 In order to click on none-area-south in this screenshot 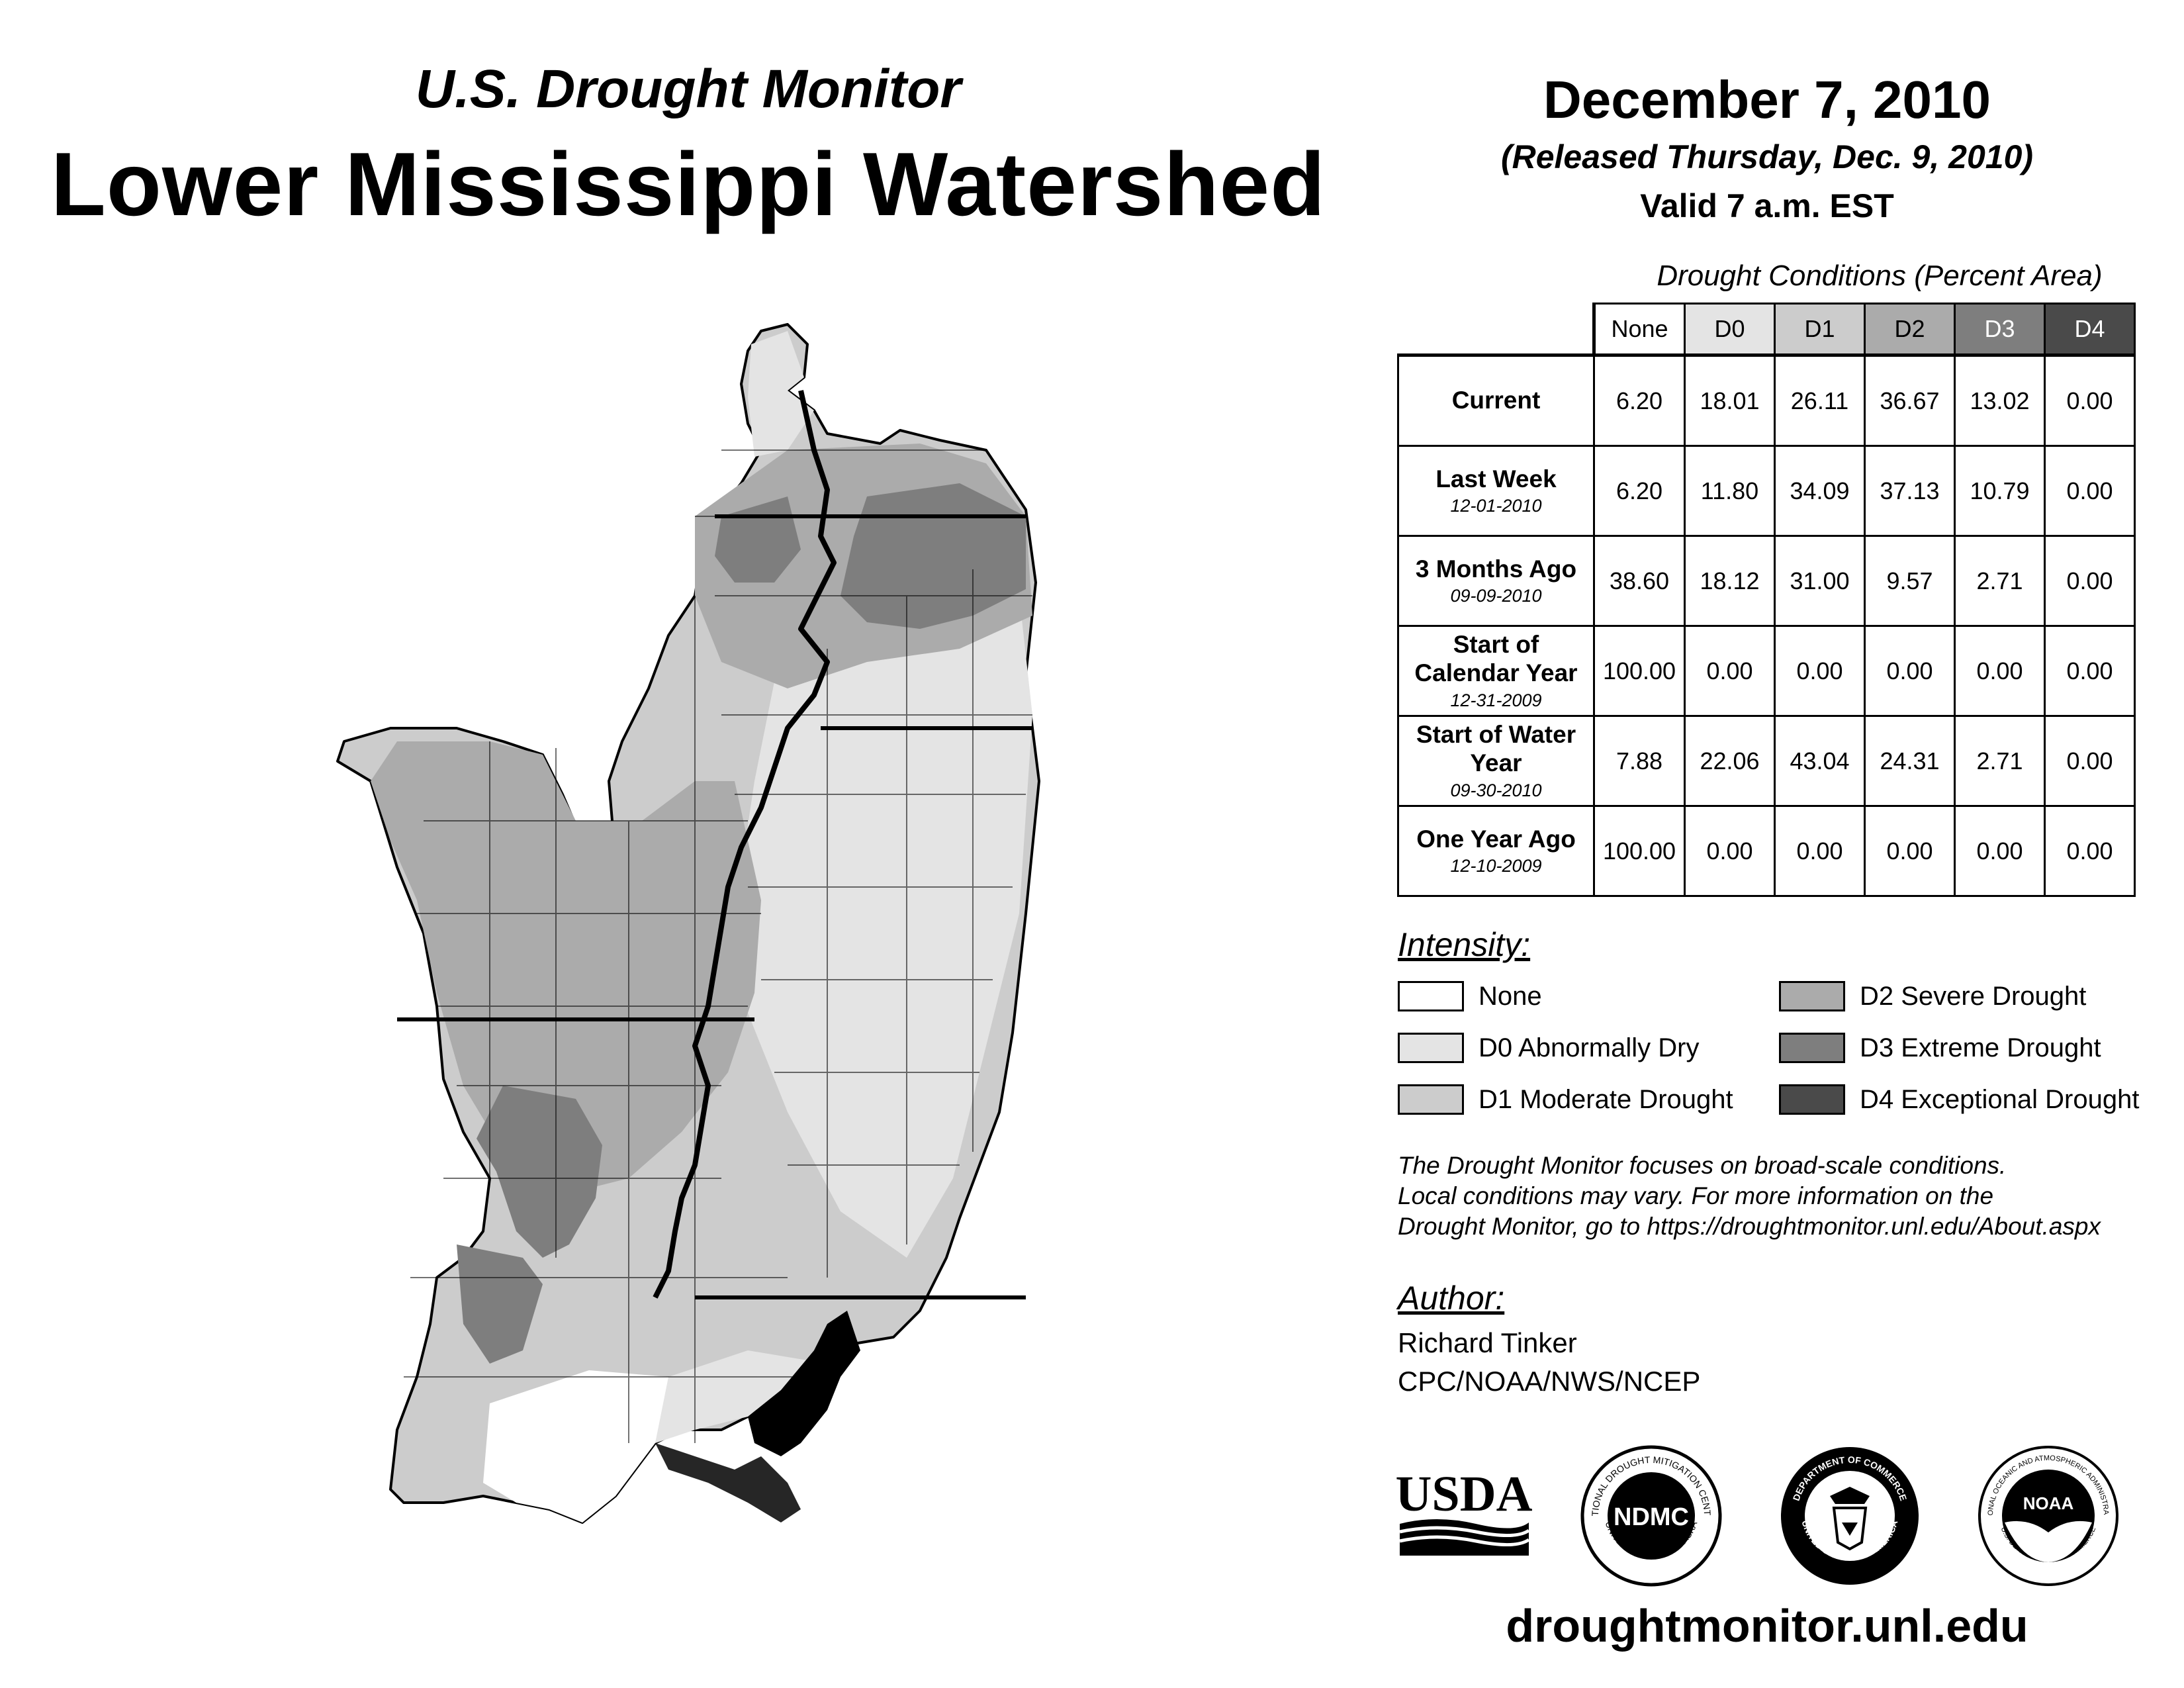, I will do `click(589, 1446)`.